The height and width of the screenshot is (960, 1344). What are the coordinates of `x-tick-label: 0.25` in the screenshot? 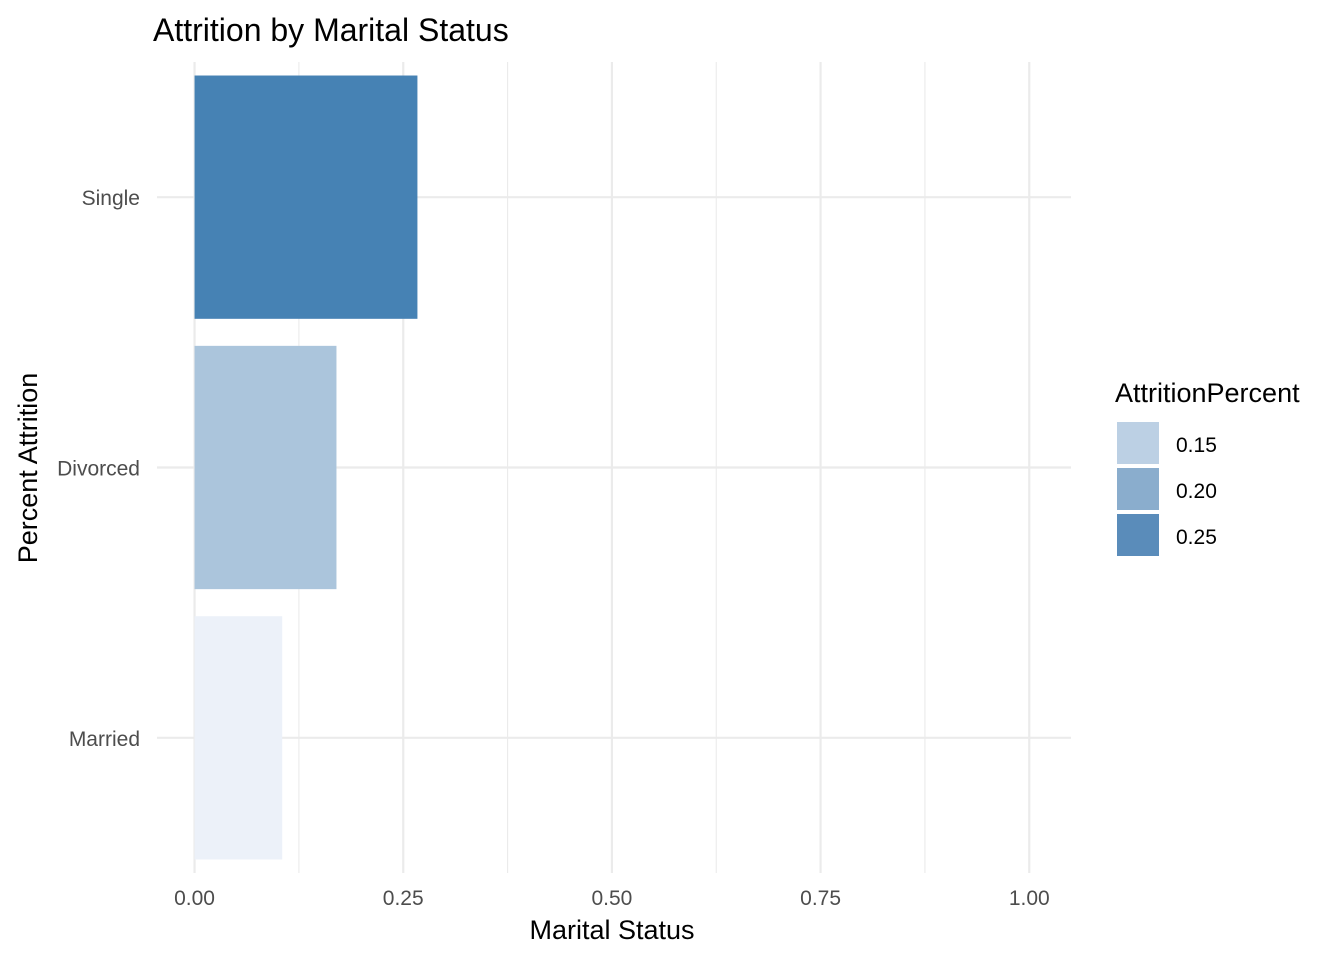 It's located at (403, 898).